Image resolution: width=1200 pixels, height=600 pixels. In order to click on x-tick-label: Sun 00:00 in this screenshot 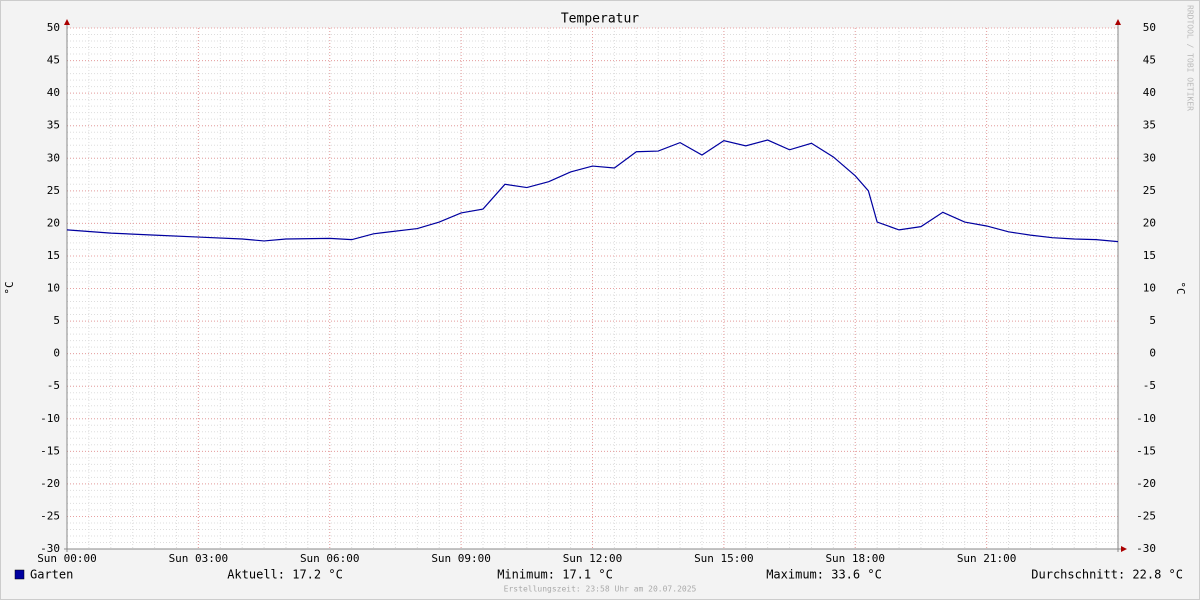, I will do `click(67, 558)`.